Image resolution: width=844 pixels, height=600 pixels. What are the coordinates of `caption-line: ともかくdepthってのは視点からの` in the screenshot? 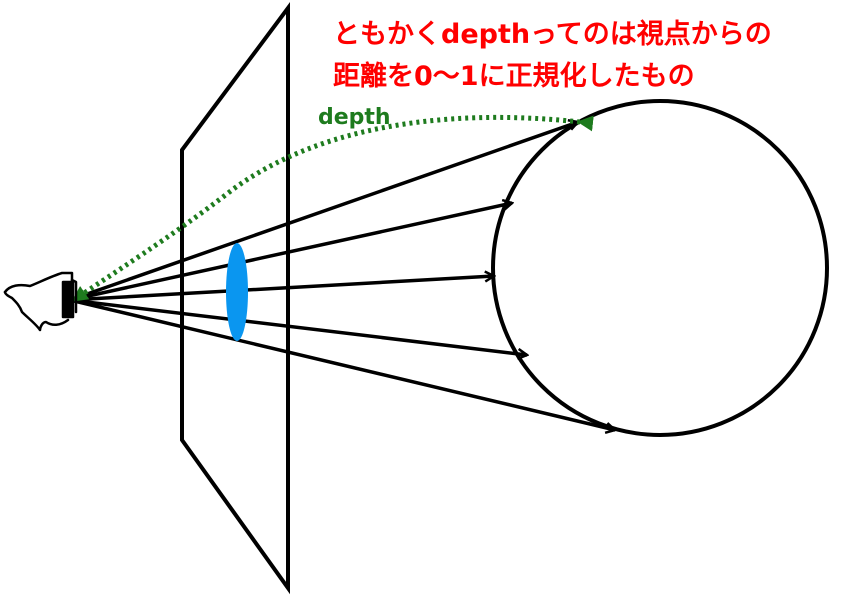 It's located at (552, 34).